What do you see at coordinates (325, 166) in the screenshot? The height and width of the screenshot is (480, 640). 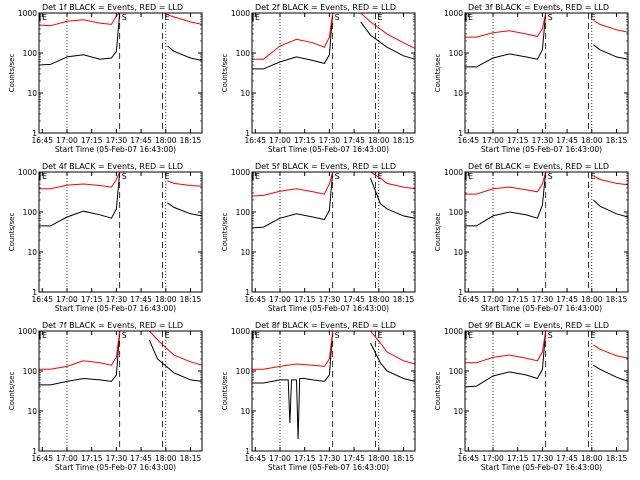 I see `panel-title: Det 5f BLACK = Events, RED = LLD` at bounding box center [325, 166].